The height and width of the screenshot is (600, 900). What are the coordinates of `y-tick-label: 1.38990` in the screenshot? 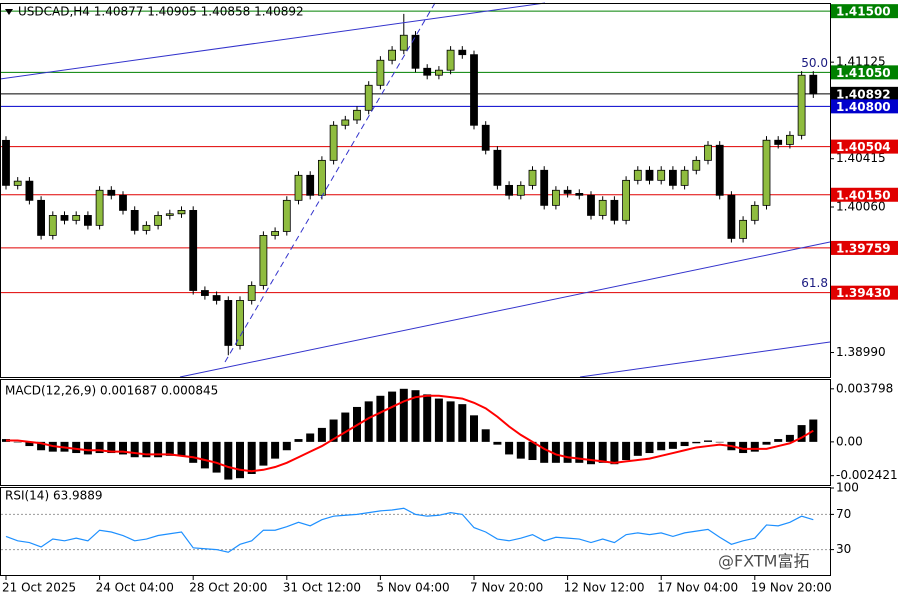 It's located at (861, 352).